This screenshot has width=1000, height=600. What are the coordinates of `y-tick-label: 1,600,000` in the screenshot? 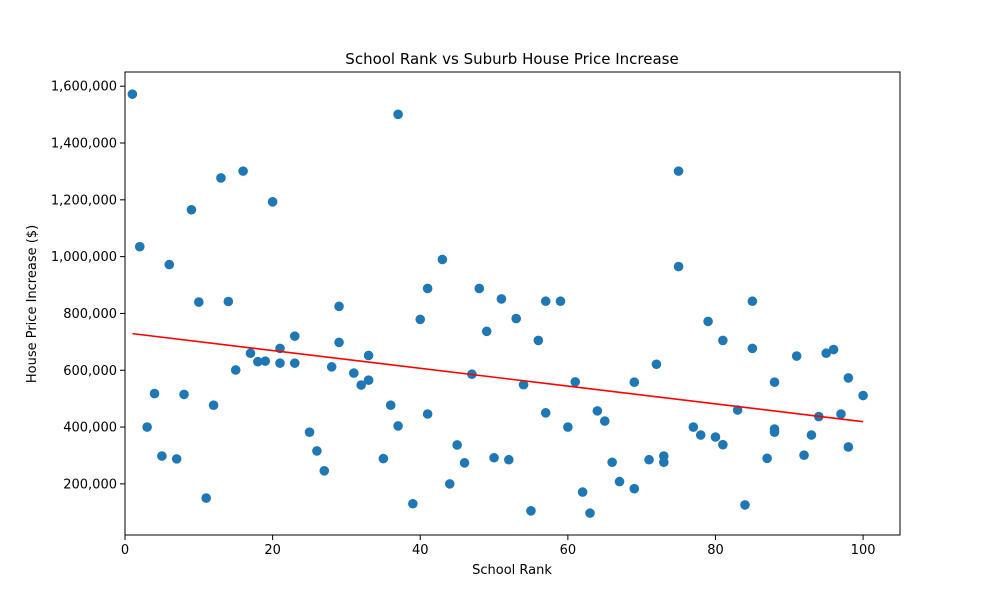 It's located at (84, 87).